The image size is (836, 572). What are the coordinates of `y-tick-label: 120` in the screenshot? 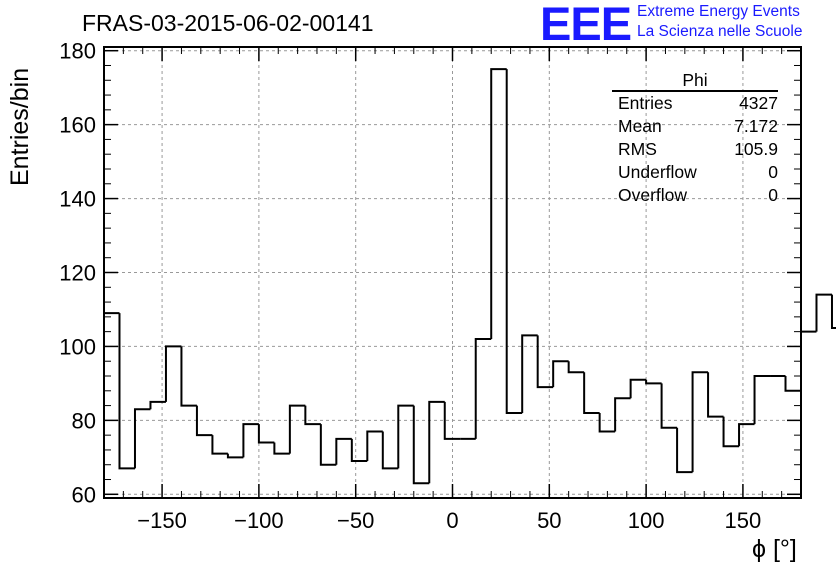 It's located at (77, 273).